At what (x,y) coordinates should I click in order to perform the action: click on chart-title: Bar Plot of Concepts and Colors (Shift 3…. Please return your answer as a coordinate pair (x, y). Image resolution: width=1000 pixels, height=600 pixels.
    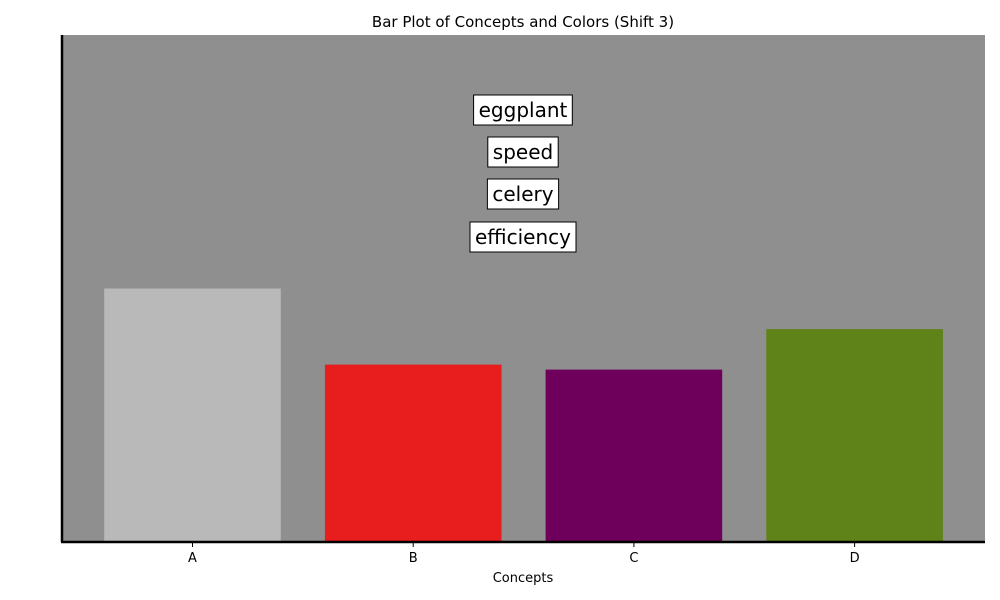
    Looking at the image, I should click on (523, 22).